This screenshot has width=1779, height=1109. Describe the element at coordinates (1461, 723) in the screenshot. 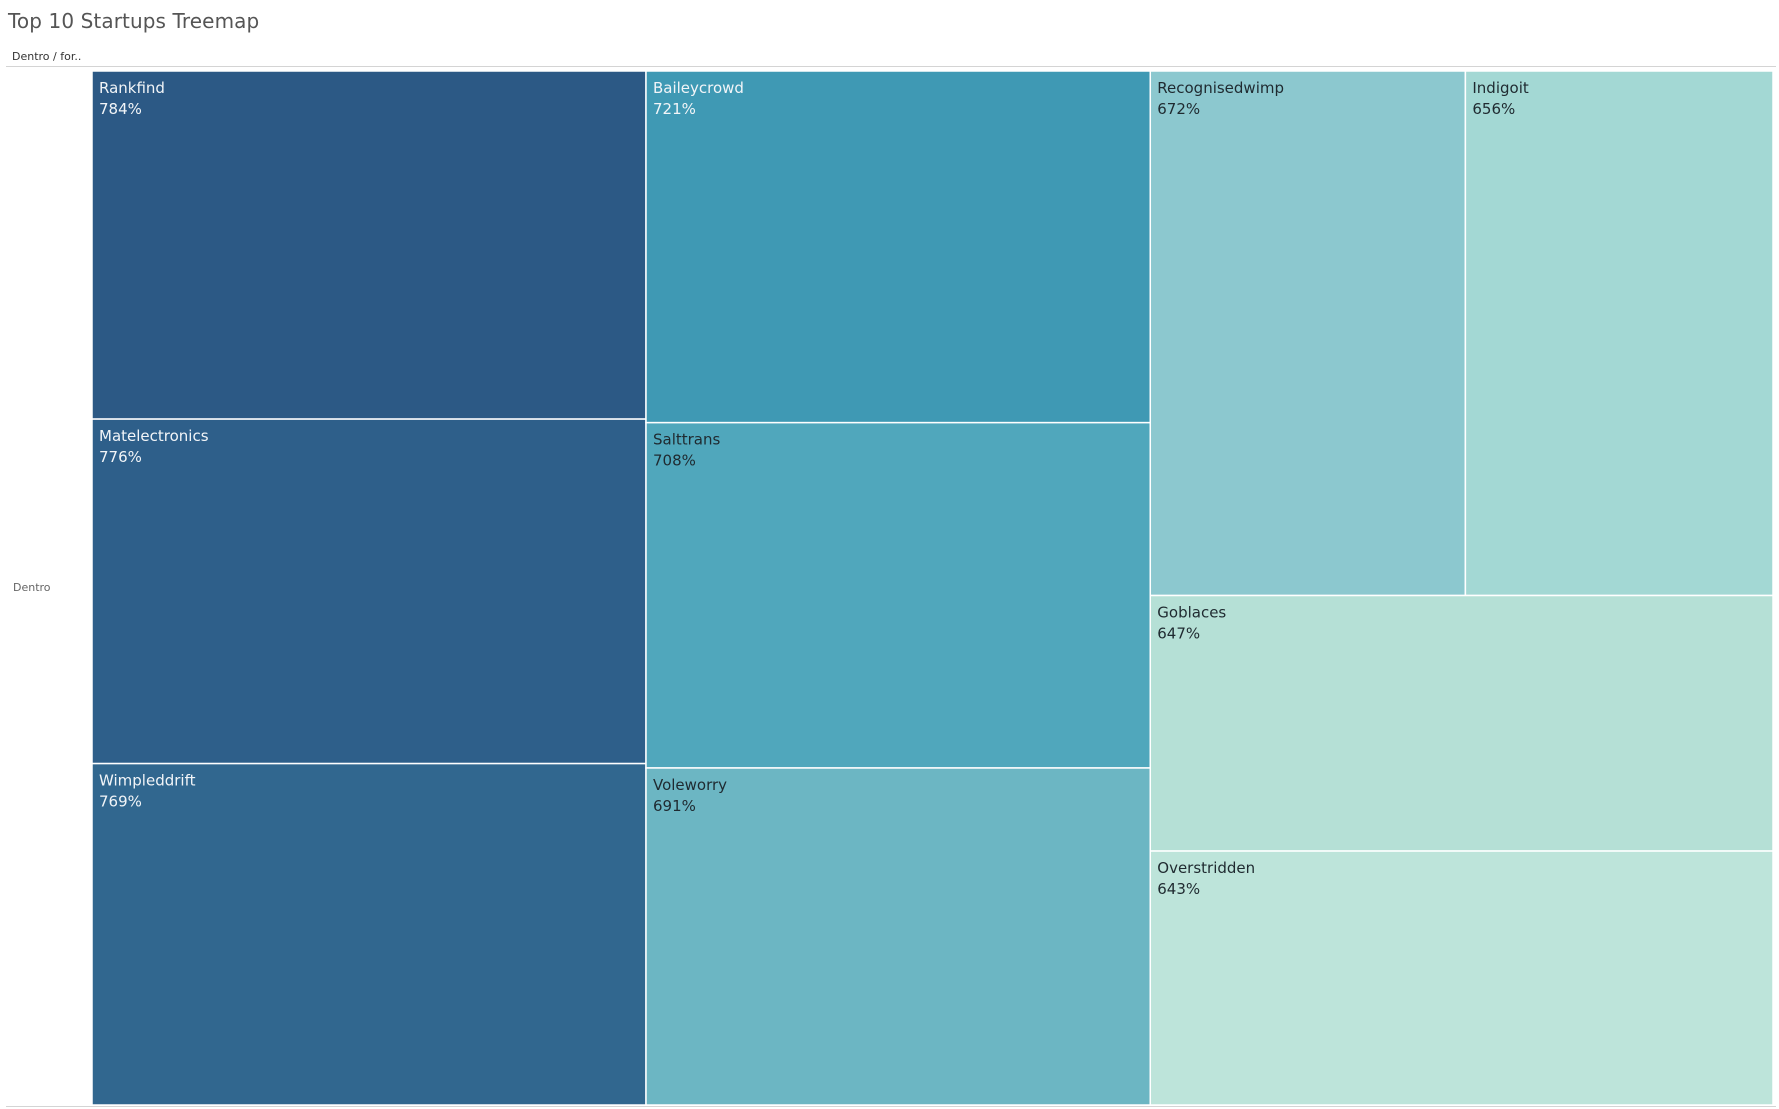

I see `treemap-tile-goblaces` at that location.